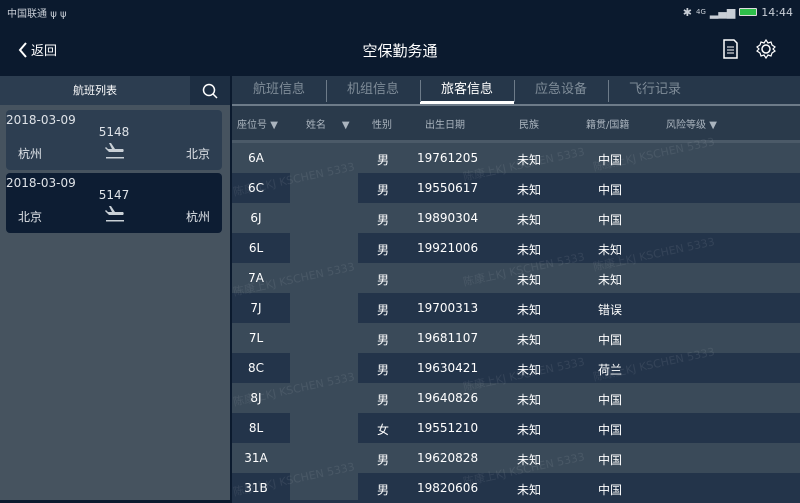 This screenshot has height=503, width=800. What do you see at coordinates (324, 321) in the screenshot?
I see `redacted-names` at bounding box center [324, 321].